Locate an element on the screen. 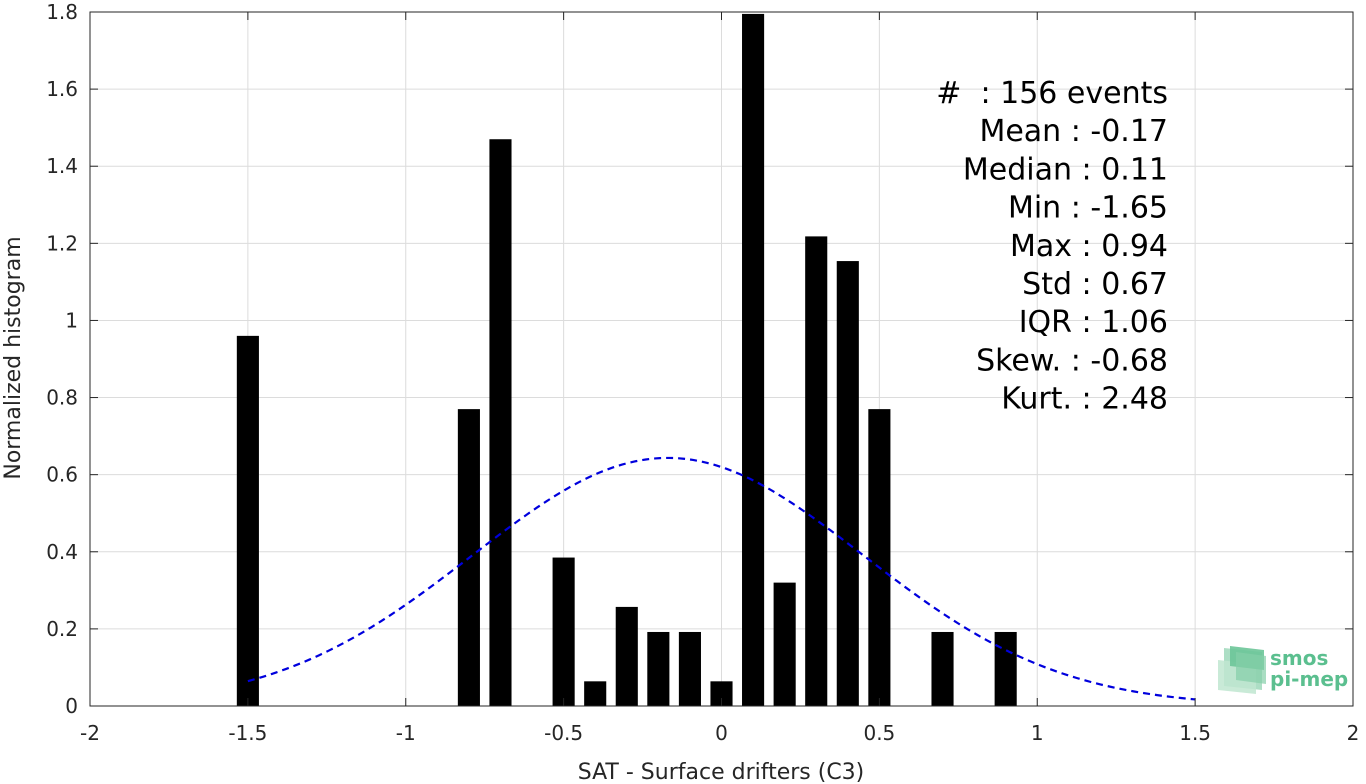 The width and height of the screenshot is (1366, 784). y-tick-label: 0.4 is located at coordinates (62, 552).